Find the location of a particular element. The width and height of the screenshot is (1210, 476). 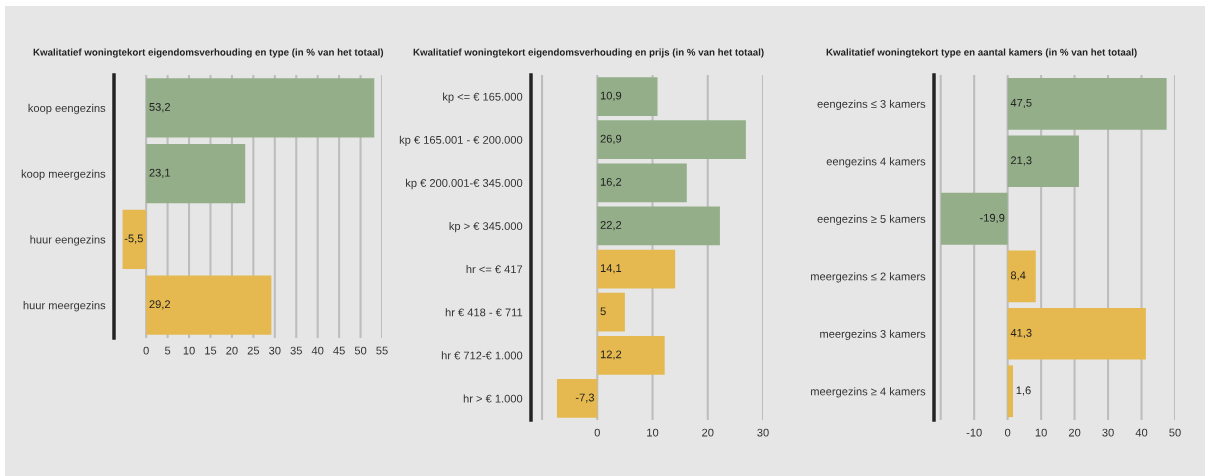

y-tick-label: hr € 418 - € 711 is located at coordinates (484, 312).